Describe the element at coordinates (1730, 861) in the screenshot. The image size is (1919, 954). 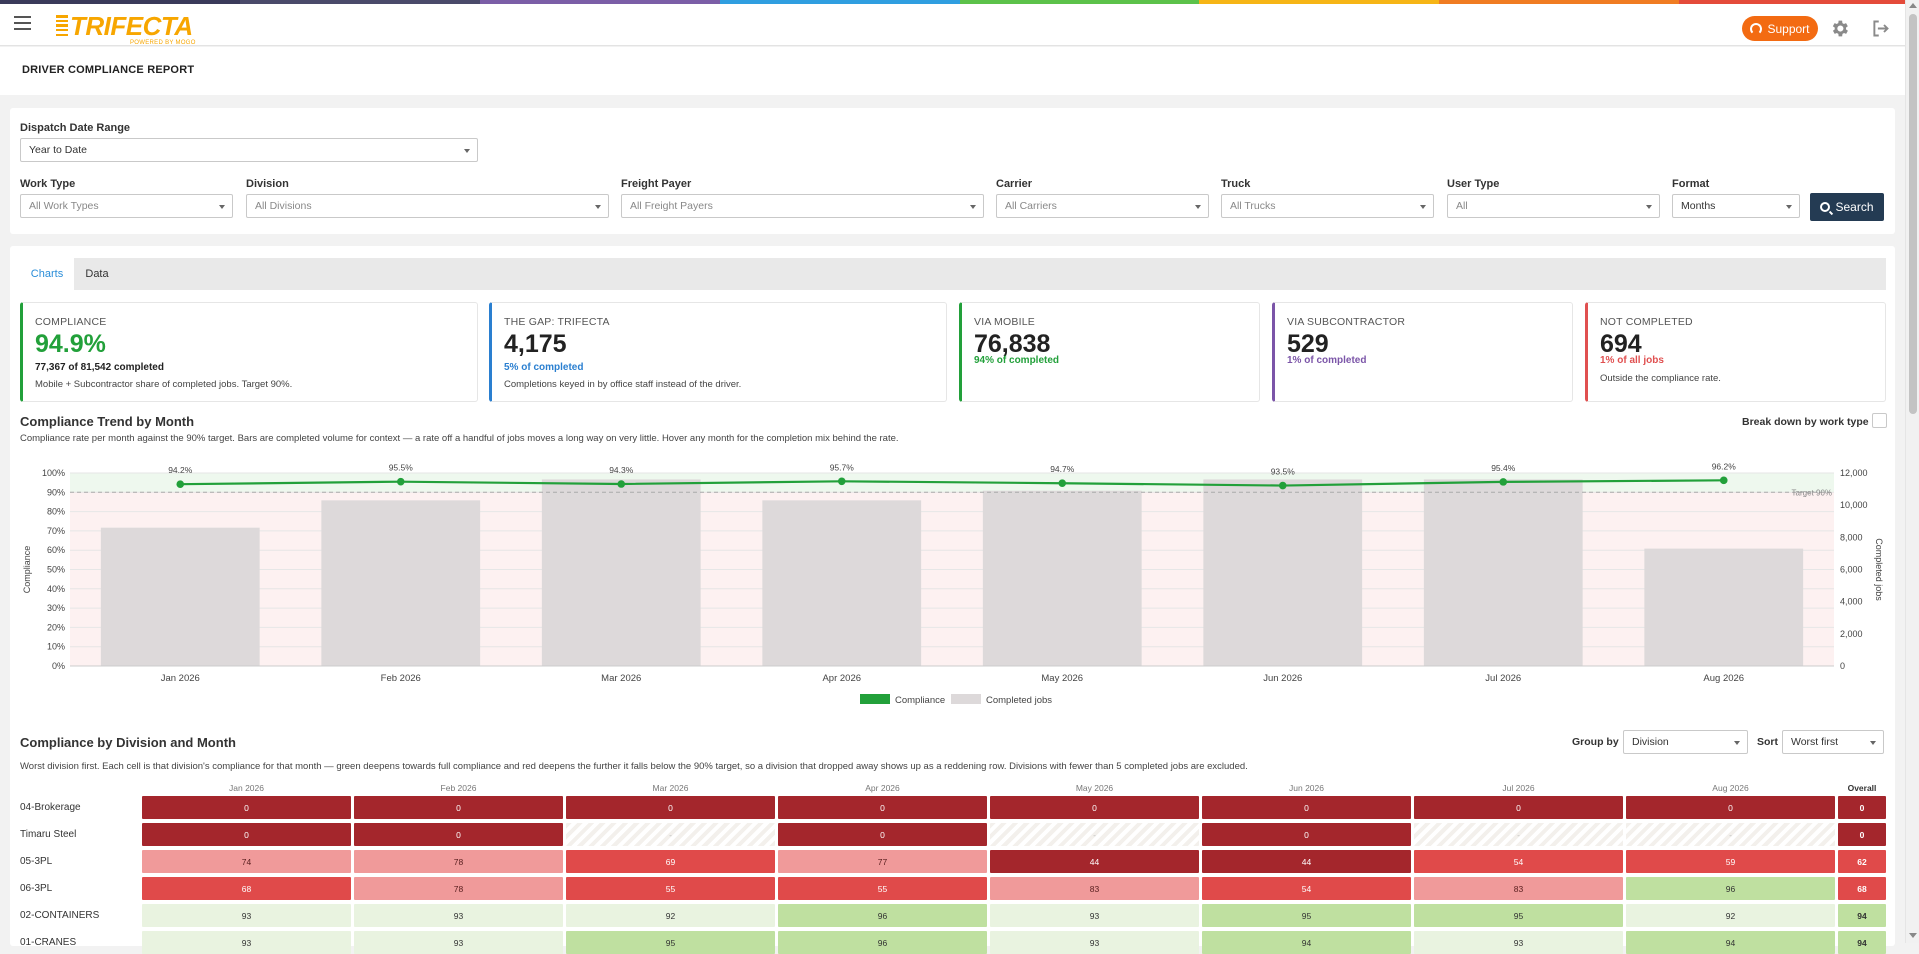
I see `heatmap-cell: 59` at that location.